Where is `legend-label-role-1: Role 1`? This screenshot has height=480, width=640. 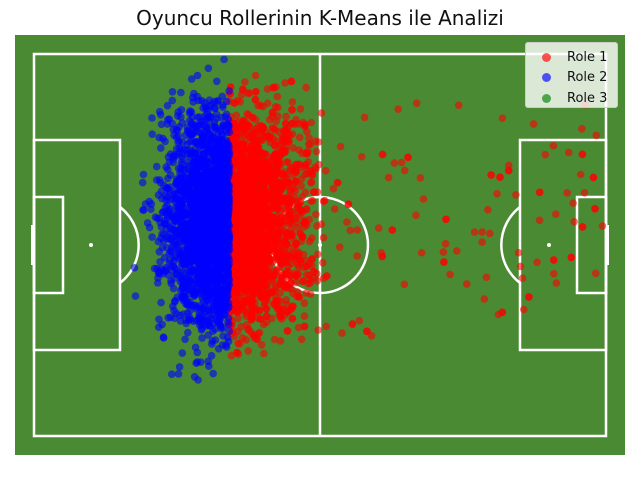 legend-label-role-1: Role 1 is located at coordinates (587, 57).